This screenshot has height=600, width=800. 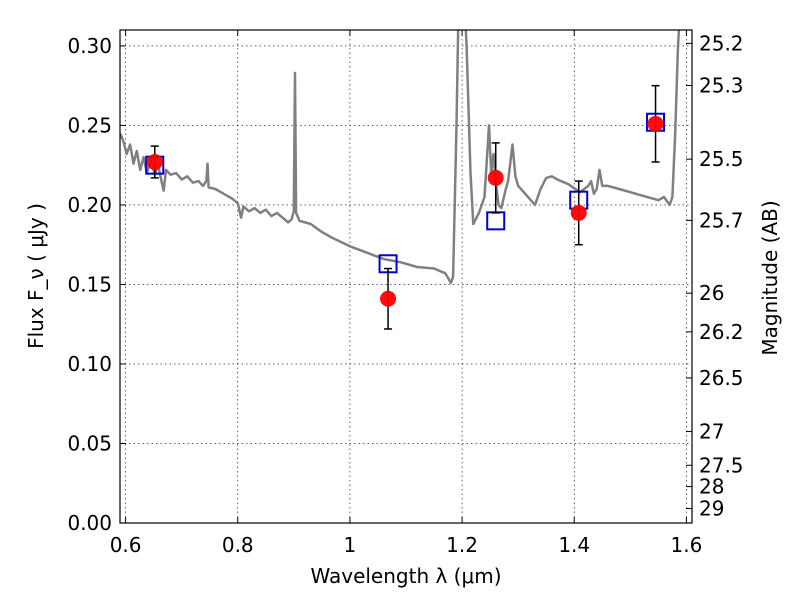 I want to click on y-tick-label: 0.15, so click(x=89, y=284).